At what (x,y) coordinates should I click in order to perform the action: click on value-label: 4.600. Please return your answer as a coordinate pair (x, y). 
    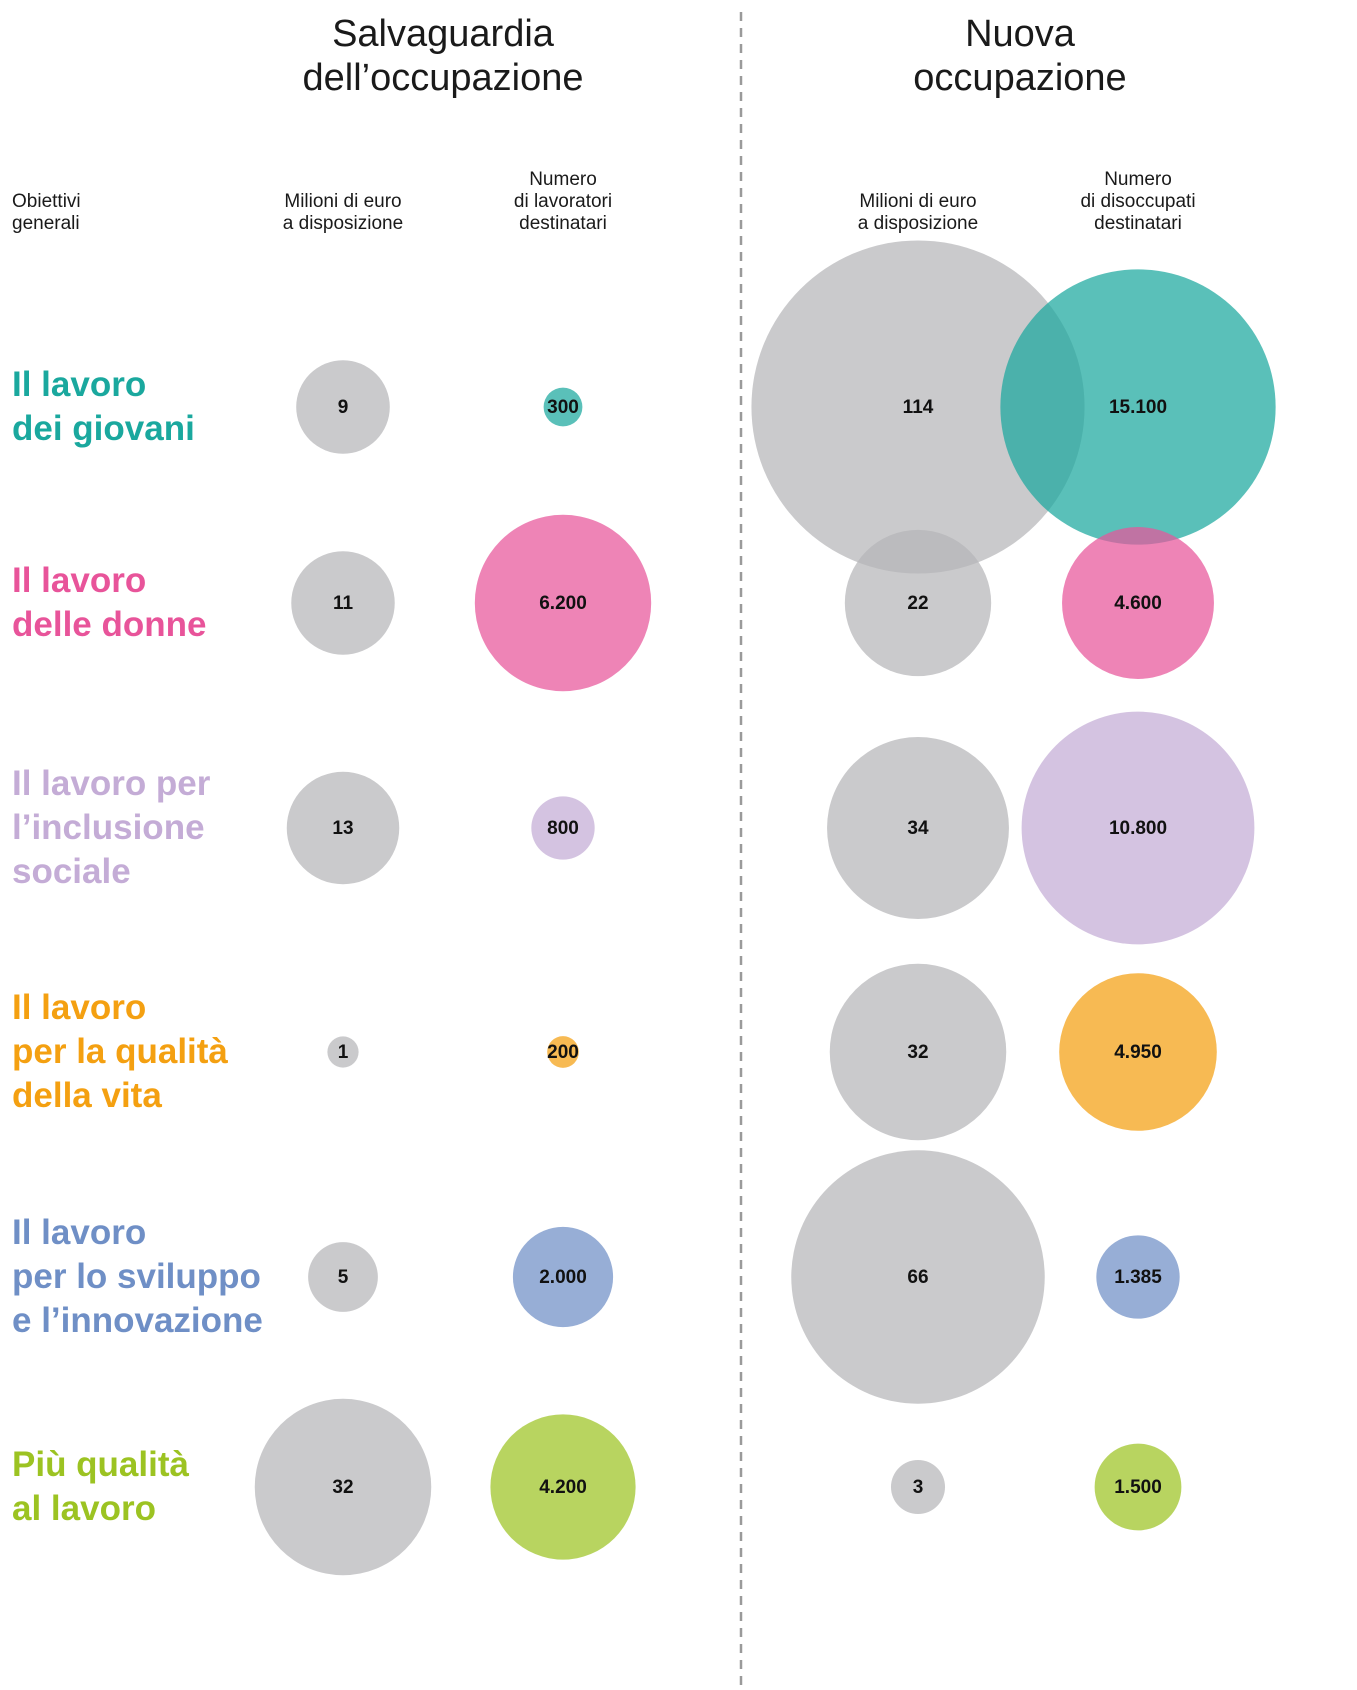
    Looking at the image, I should click on (1138, 603).